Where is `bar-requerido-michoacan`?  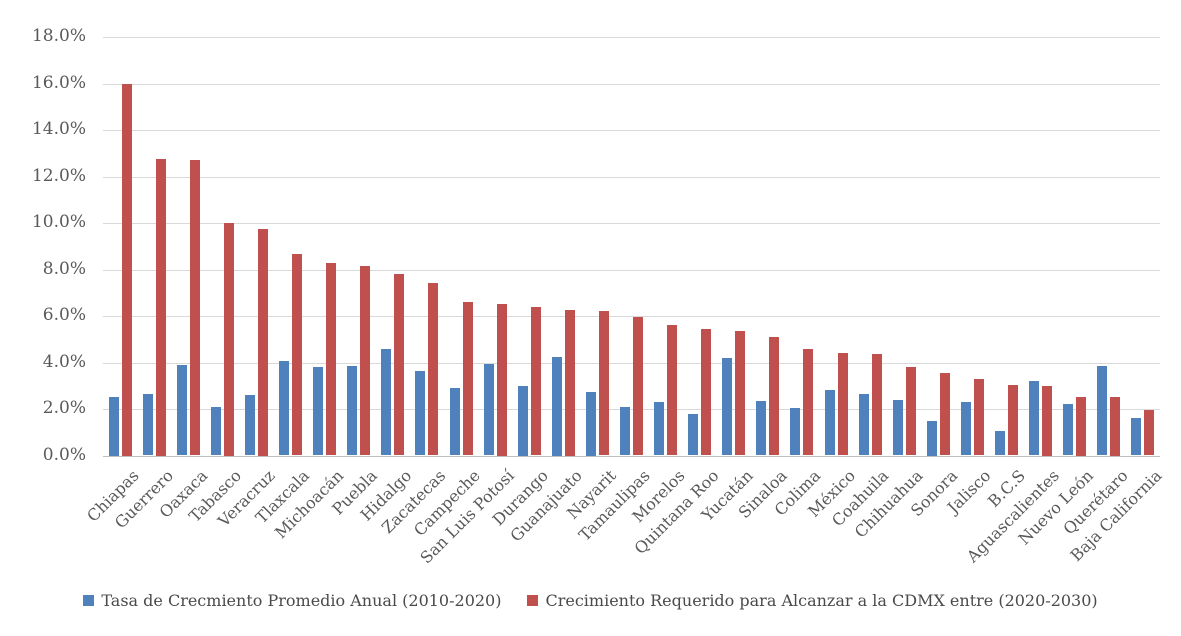 bar-requerido-michoacan is located at coordinates (331, 359).